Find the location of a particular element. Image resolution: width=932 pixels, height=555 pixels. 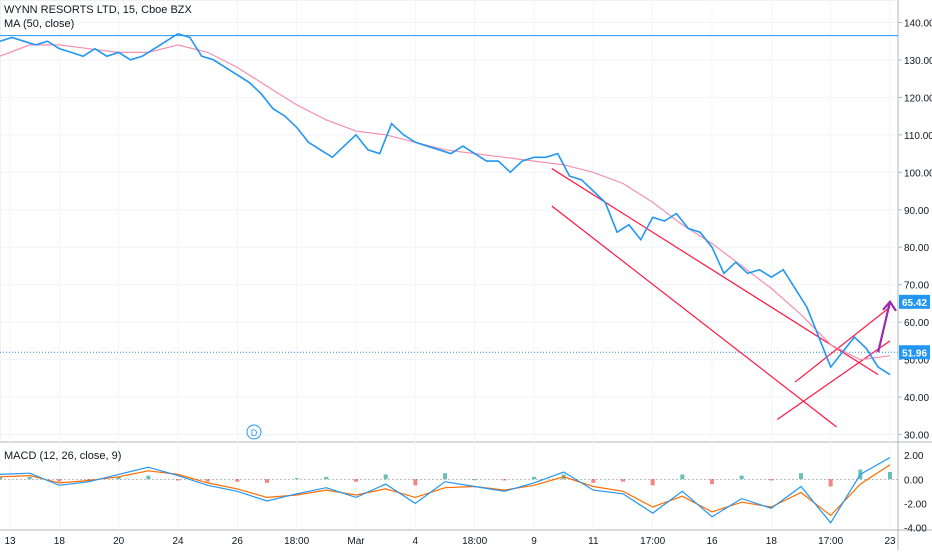

time-tick-label: 23 is located at coordinates (890, 541).